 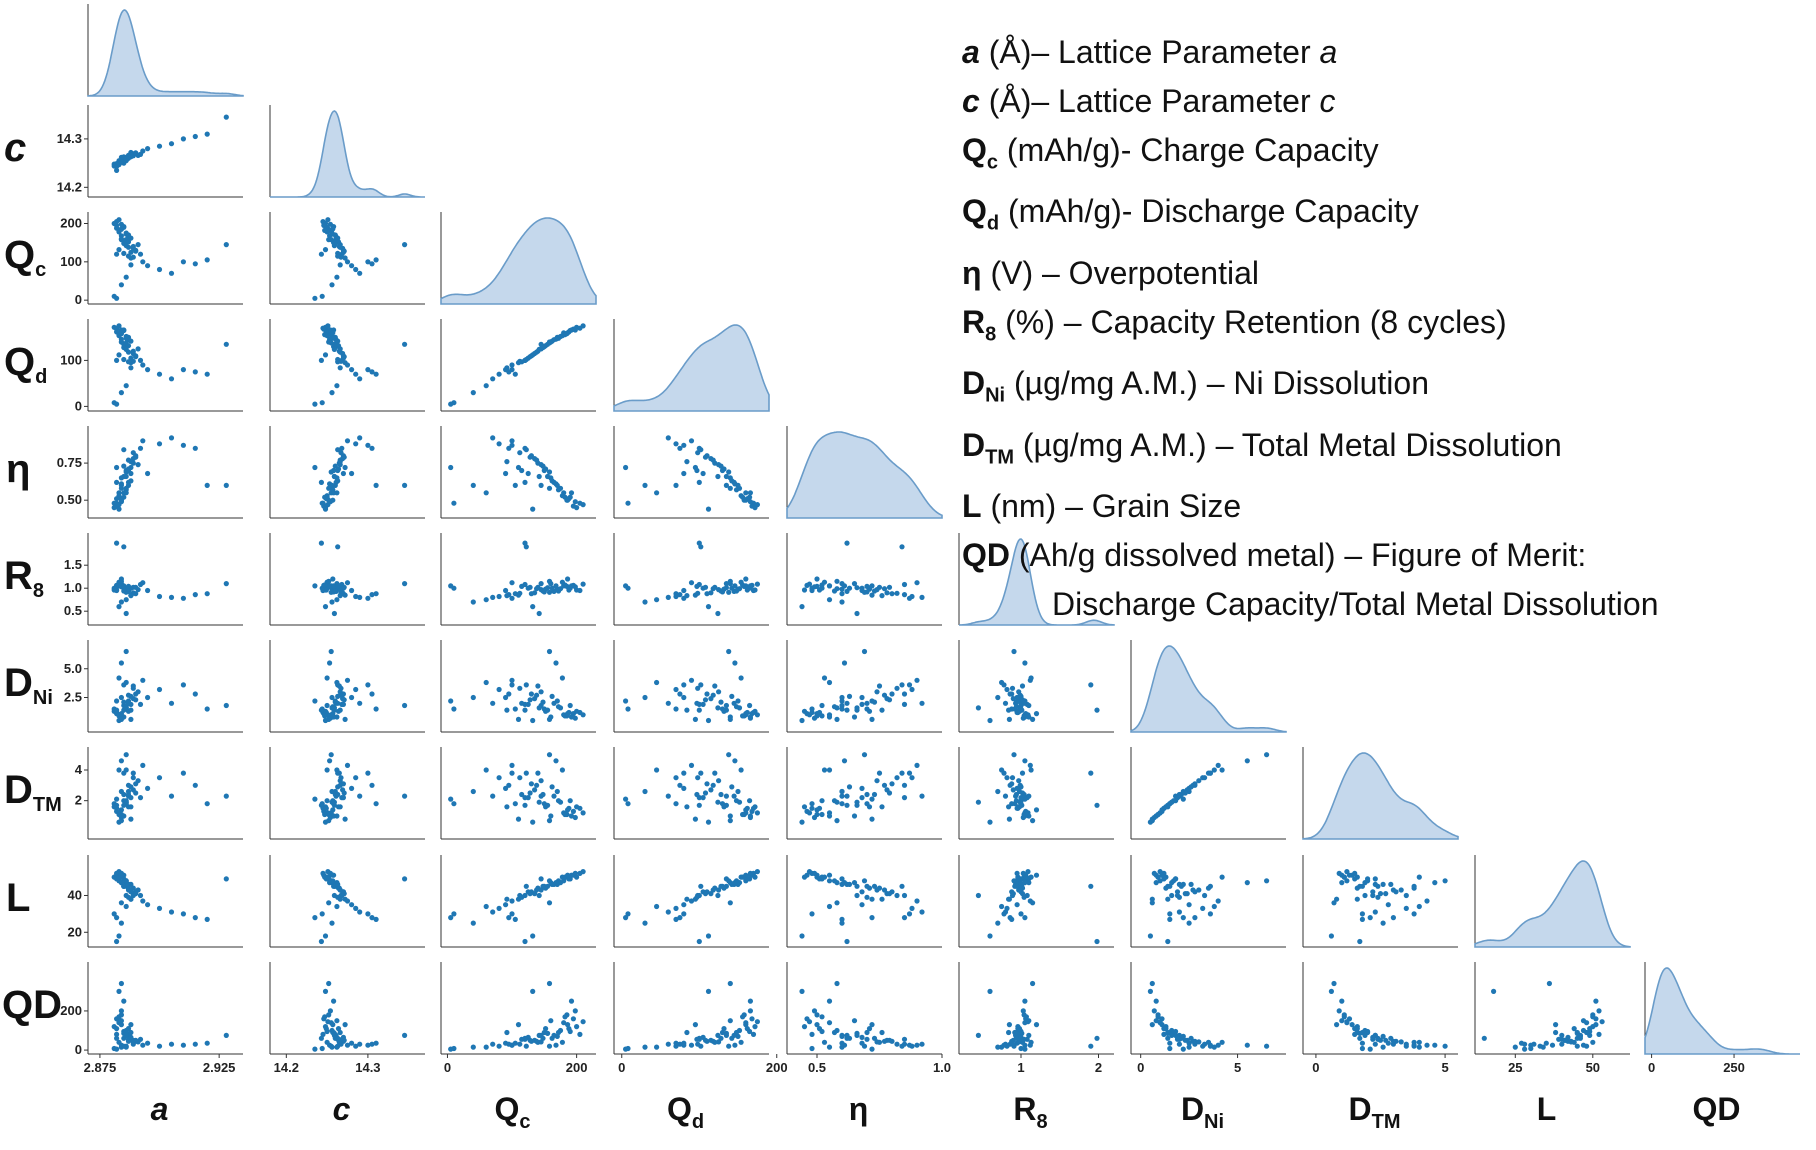 I want to click on axis-label-col-0: a, so click(x=160, y=1109).